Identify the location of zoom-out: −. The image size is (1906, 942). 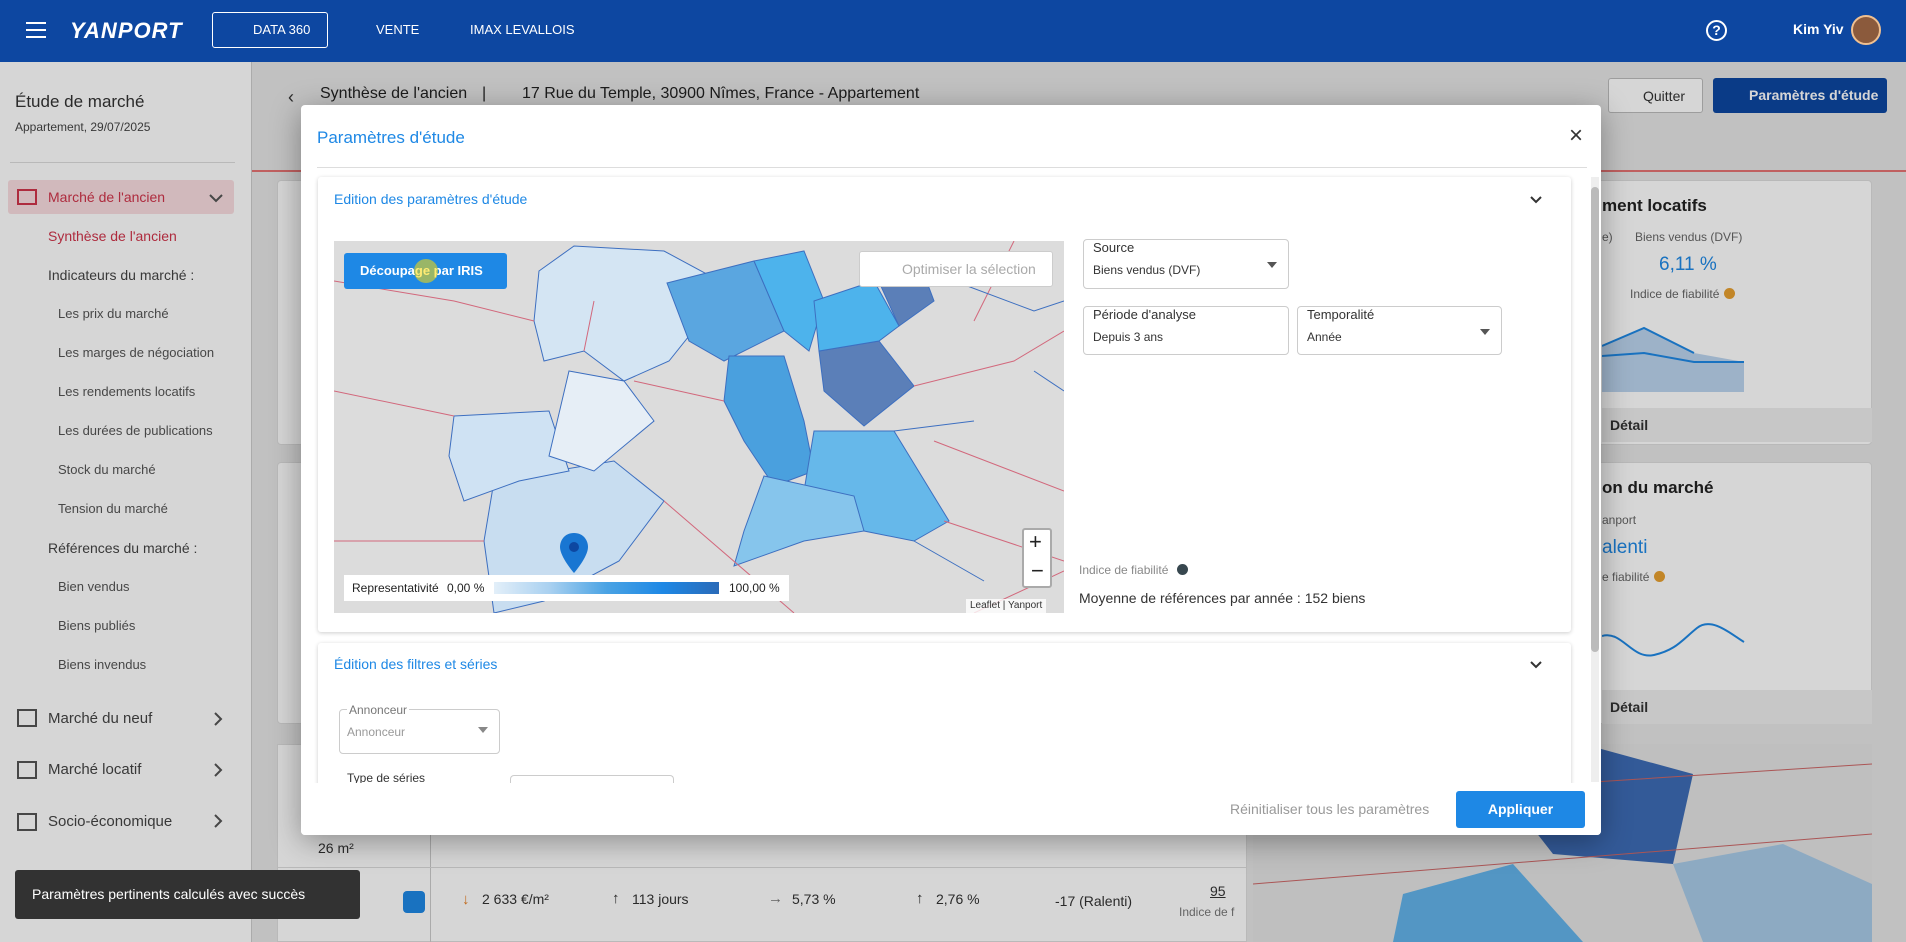
(1037, 570).